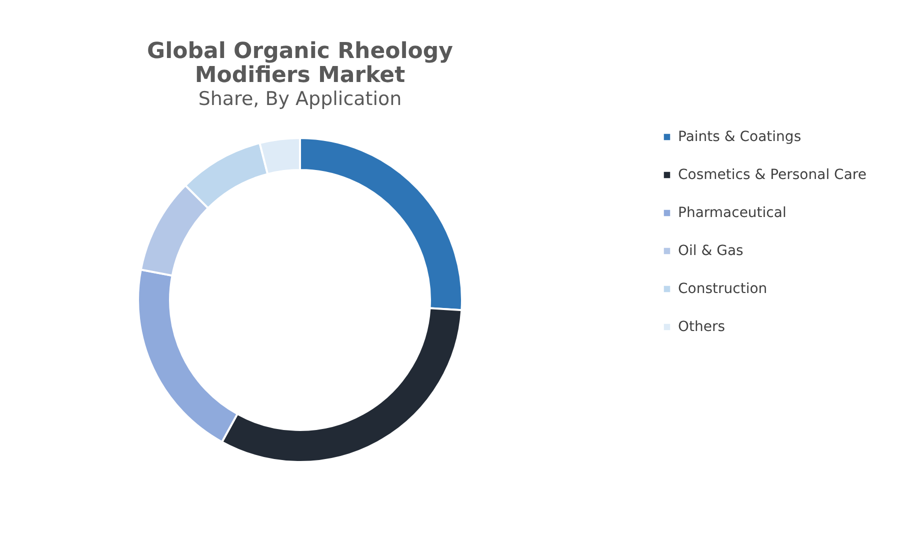  What do you see at coordinates (702, 327) in the screenshot?
I see `legend-label: Others` at bounding box center [702, 327].